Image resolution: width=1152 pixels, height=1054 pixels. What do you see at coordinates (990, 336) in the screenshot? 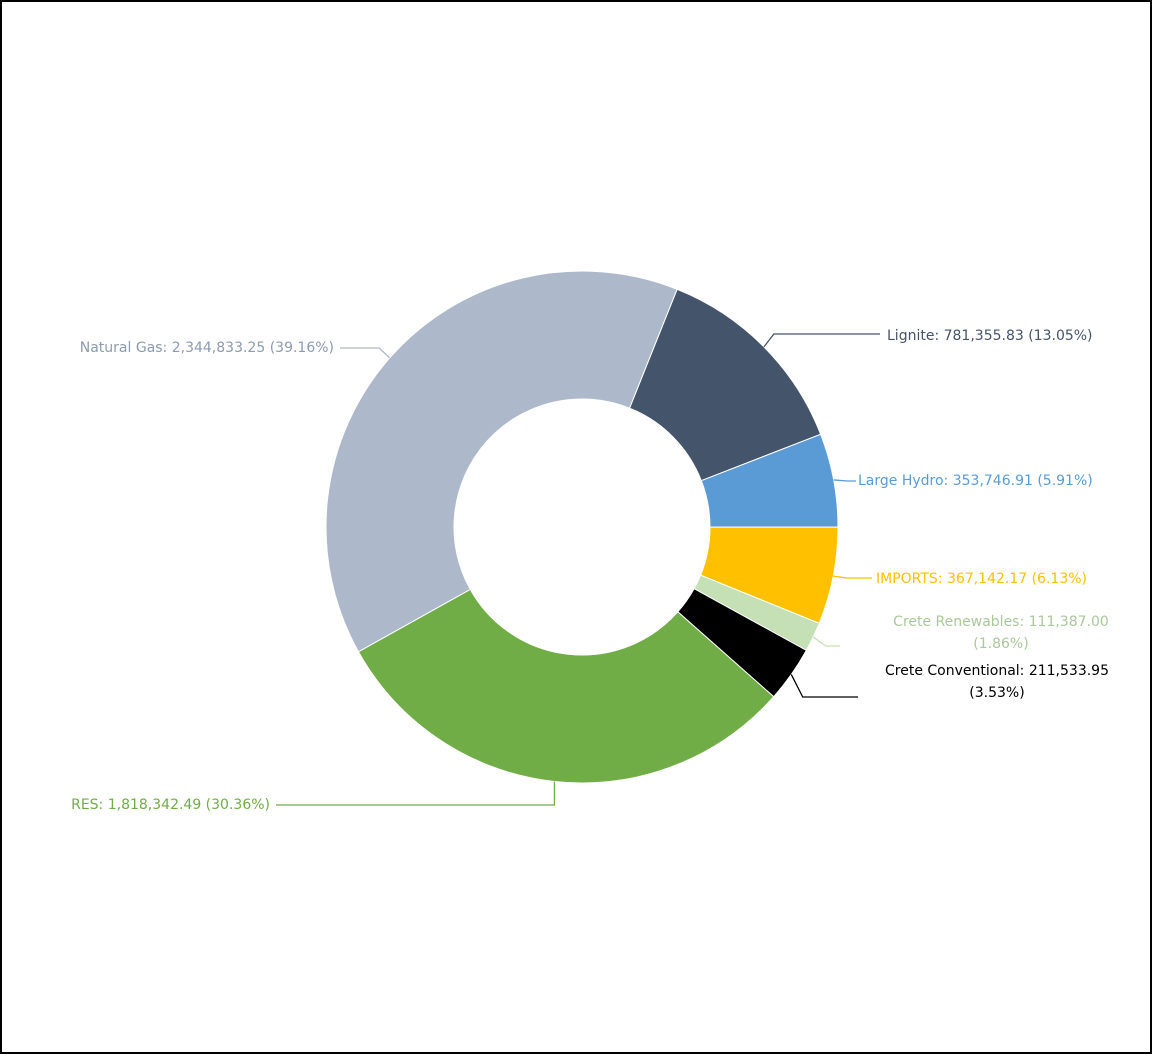
I see `data-label: Lignite: 781,355.83 (13.05%)` at bounding box center [990, 336].